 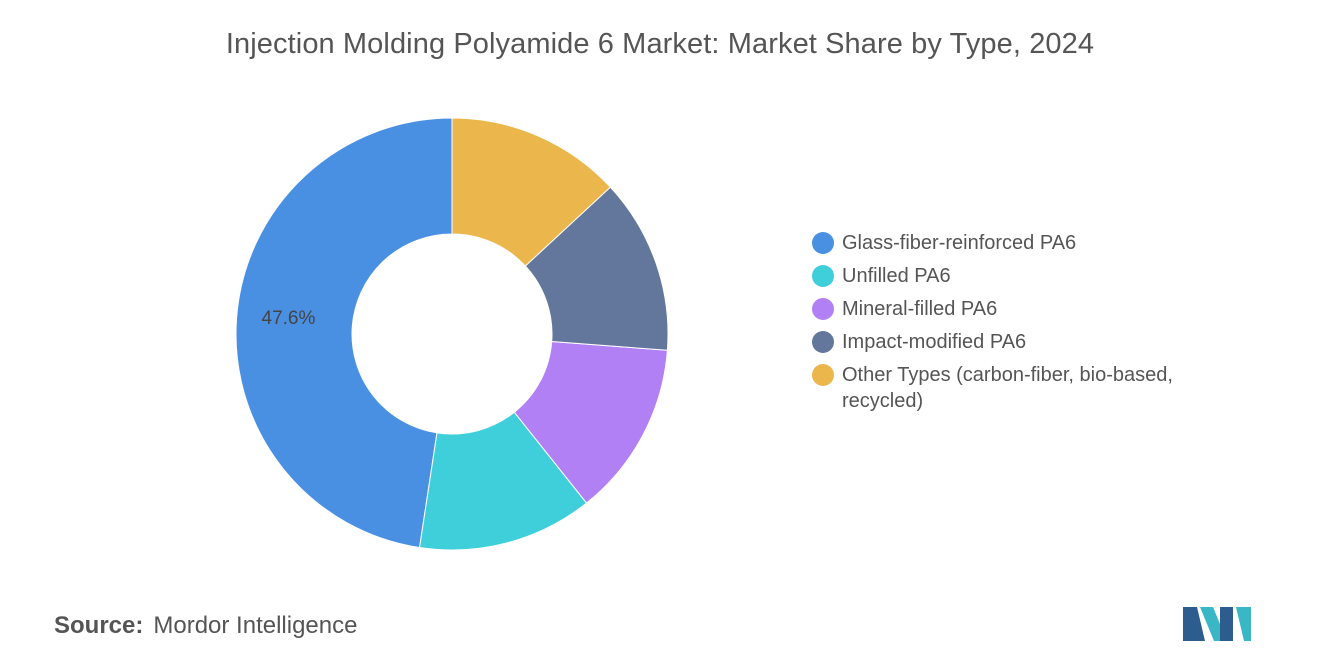 I want to click on legend-label: Glass-fiber-reinforced PA6, so click(x=959, y=243).